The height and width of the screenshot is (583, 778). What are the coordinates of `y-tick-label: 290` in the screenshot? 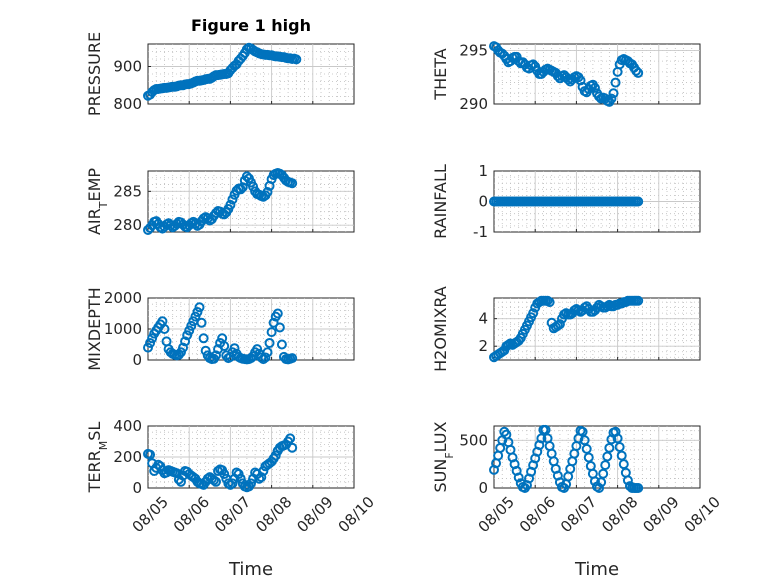 It's located at (473, 104).